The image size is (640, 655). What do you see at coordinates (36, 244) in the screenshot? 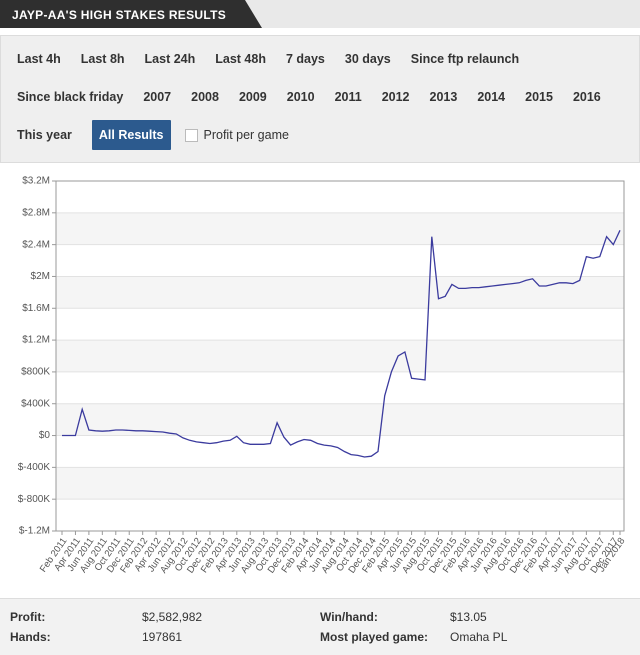
I see `y-tick-label: $2.4M` at bounding box center [36, 244].